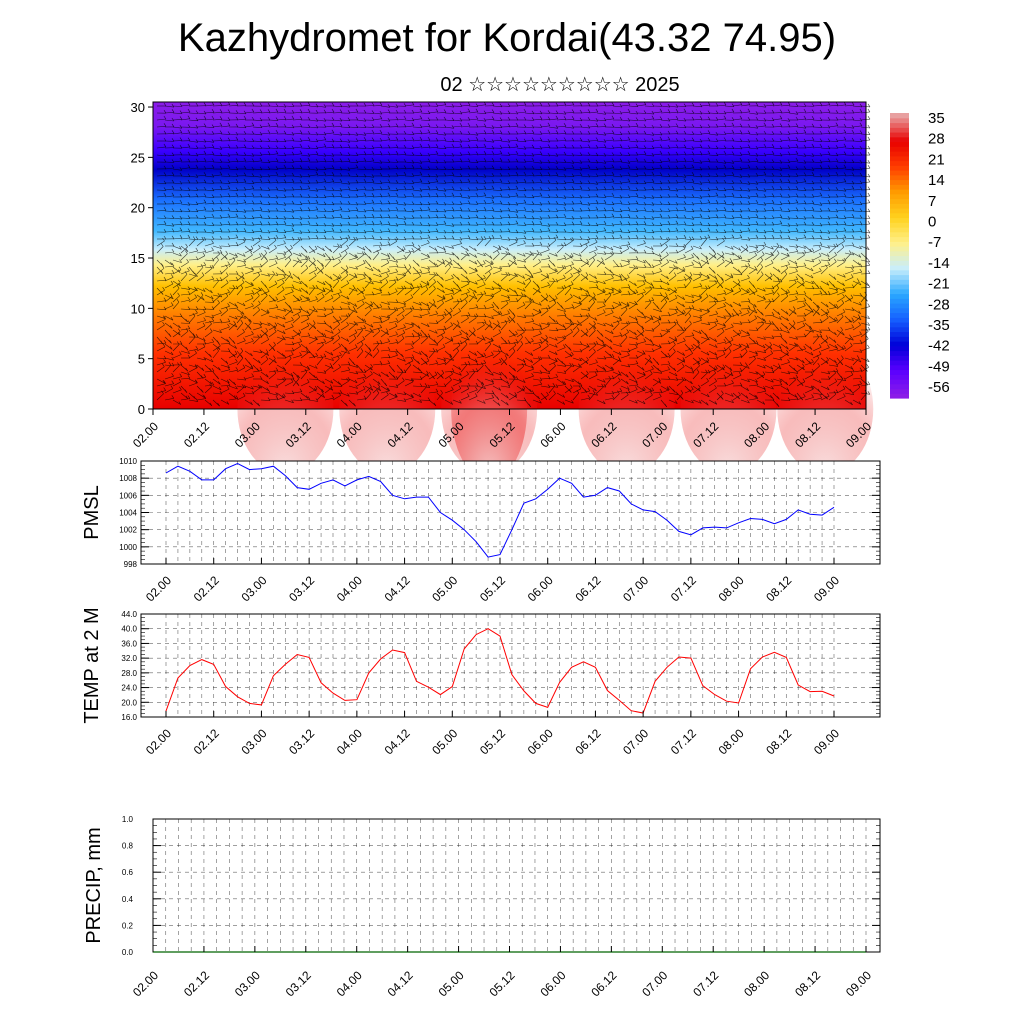 The height and width of the screenshot is (1024, 1024). Describe the element at coordinates (936, 180) in the screenshot. I see `colorbar-label: 14` at that location.